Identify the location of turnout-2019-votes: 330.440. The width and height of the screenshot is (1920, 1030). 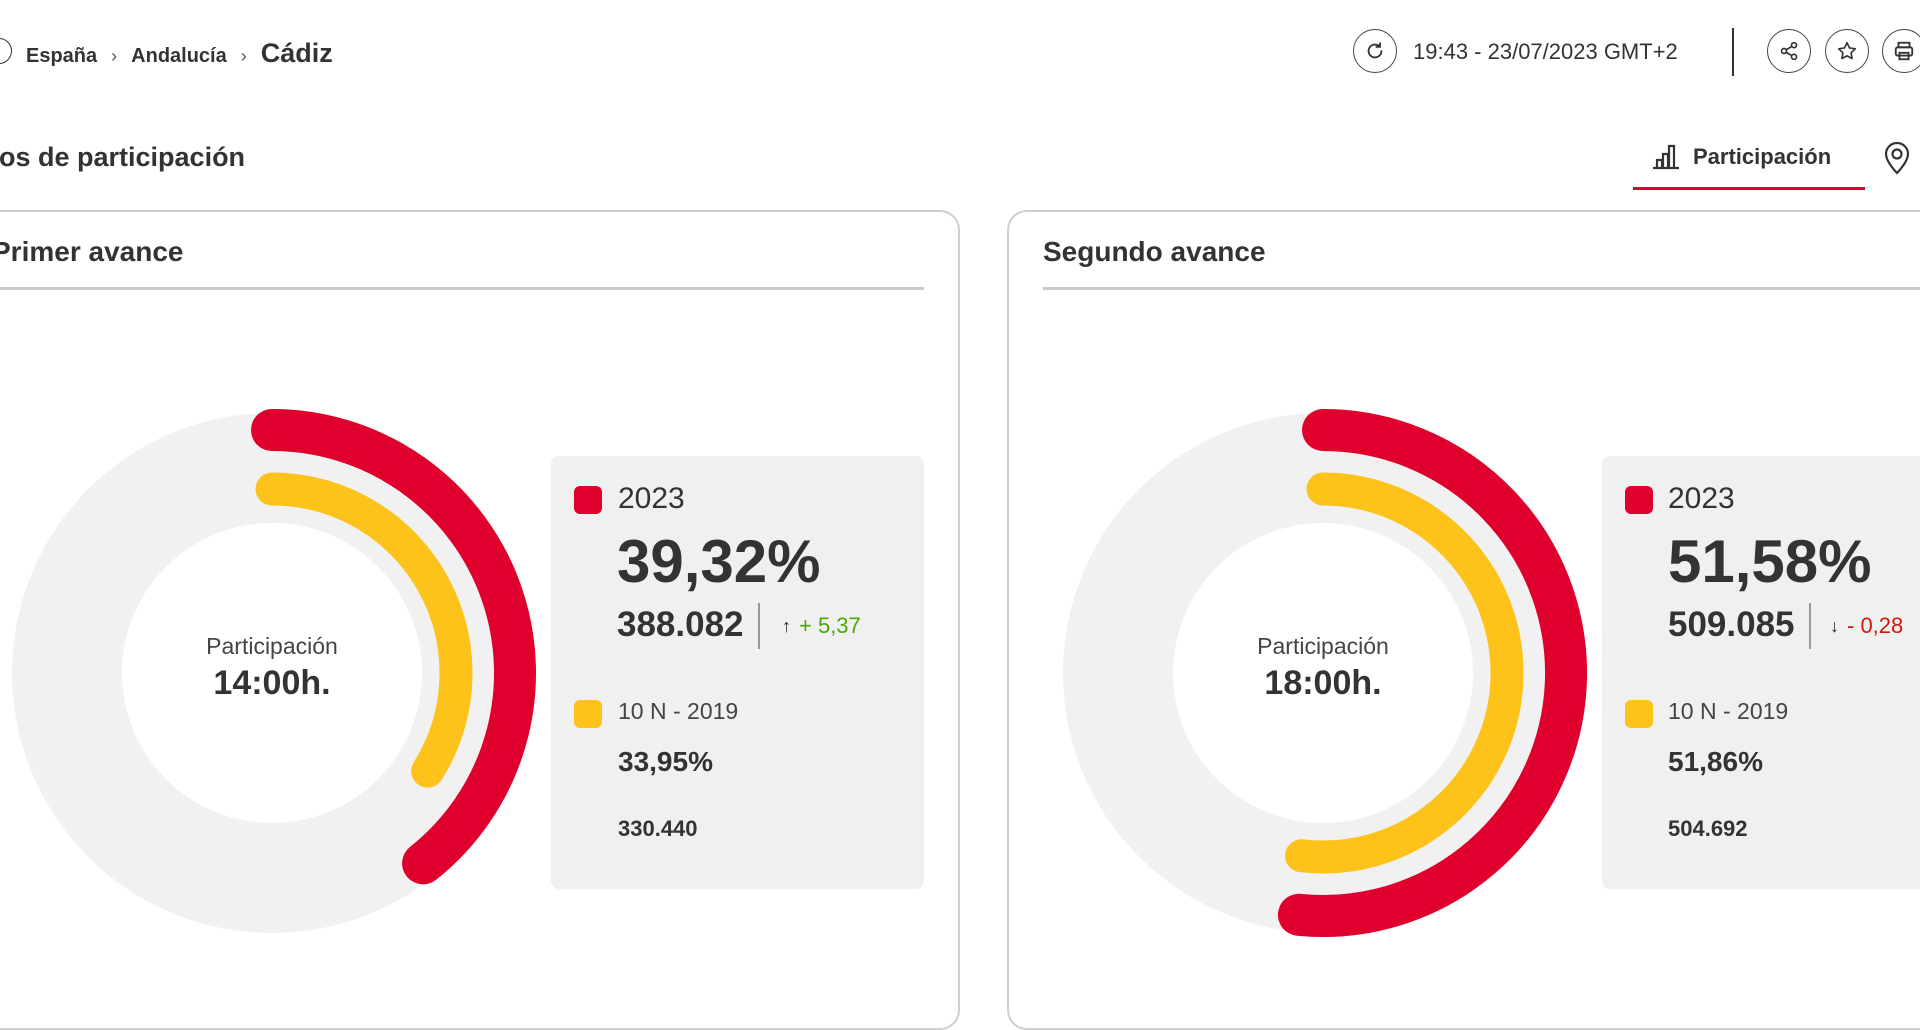
(658, 828).